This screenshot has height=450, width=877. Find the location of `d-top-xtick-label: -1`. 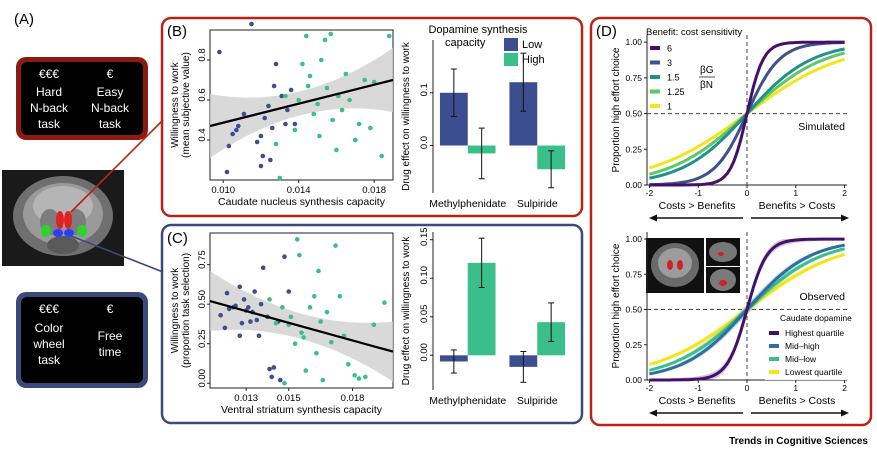

d-top-xtick-label: -1 is located at coordinates (698, 193).